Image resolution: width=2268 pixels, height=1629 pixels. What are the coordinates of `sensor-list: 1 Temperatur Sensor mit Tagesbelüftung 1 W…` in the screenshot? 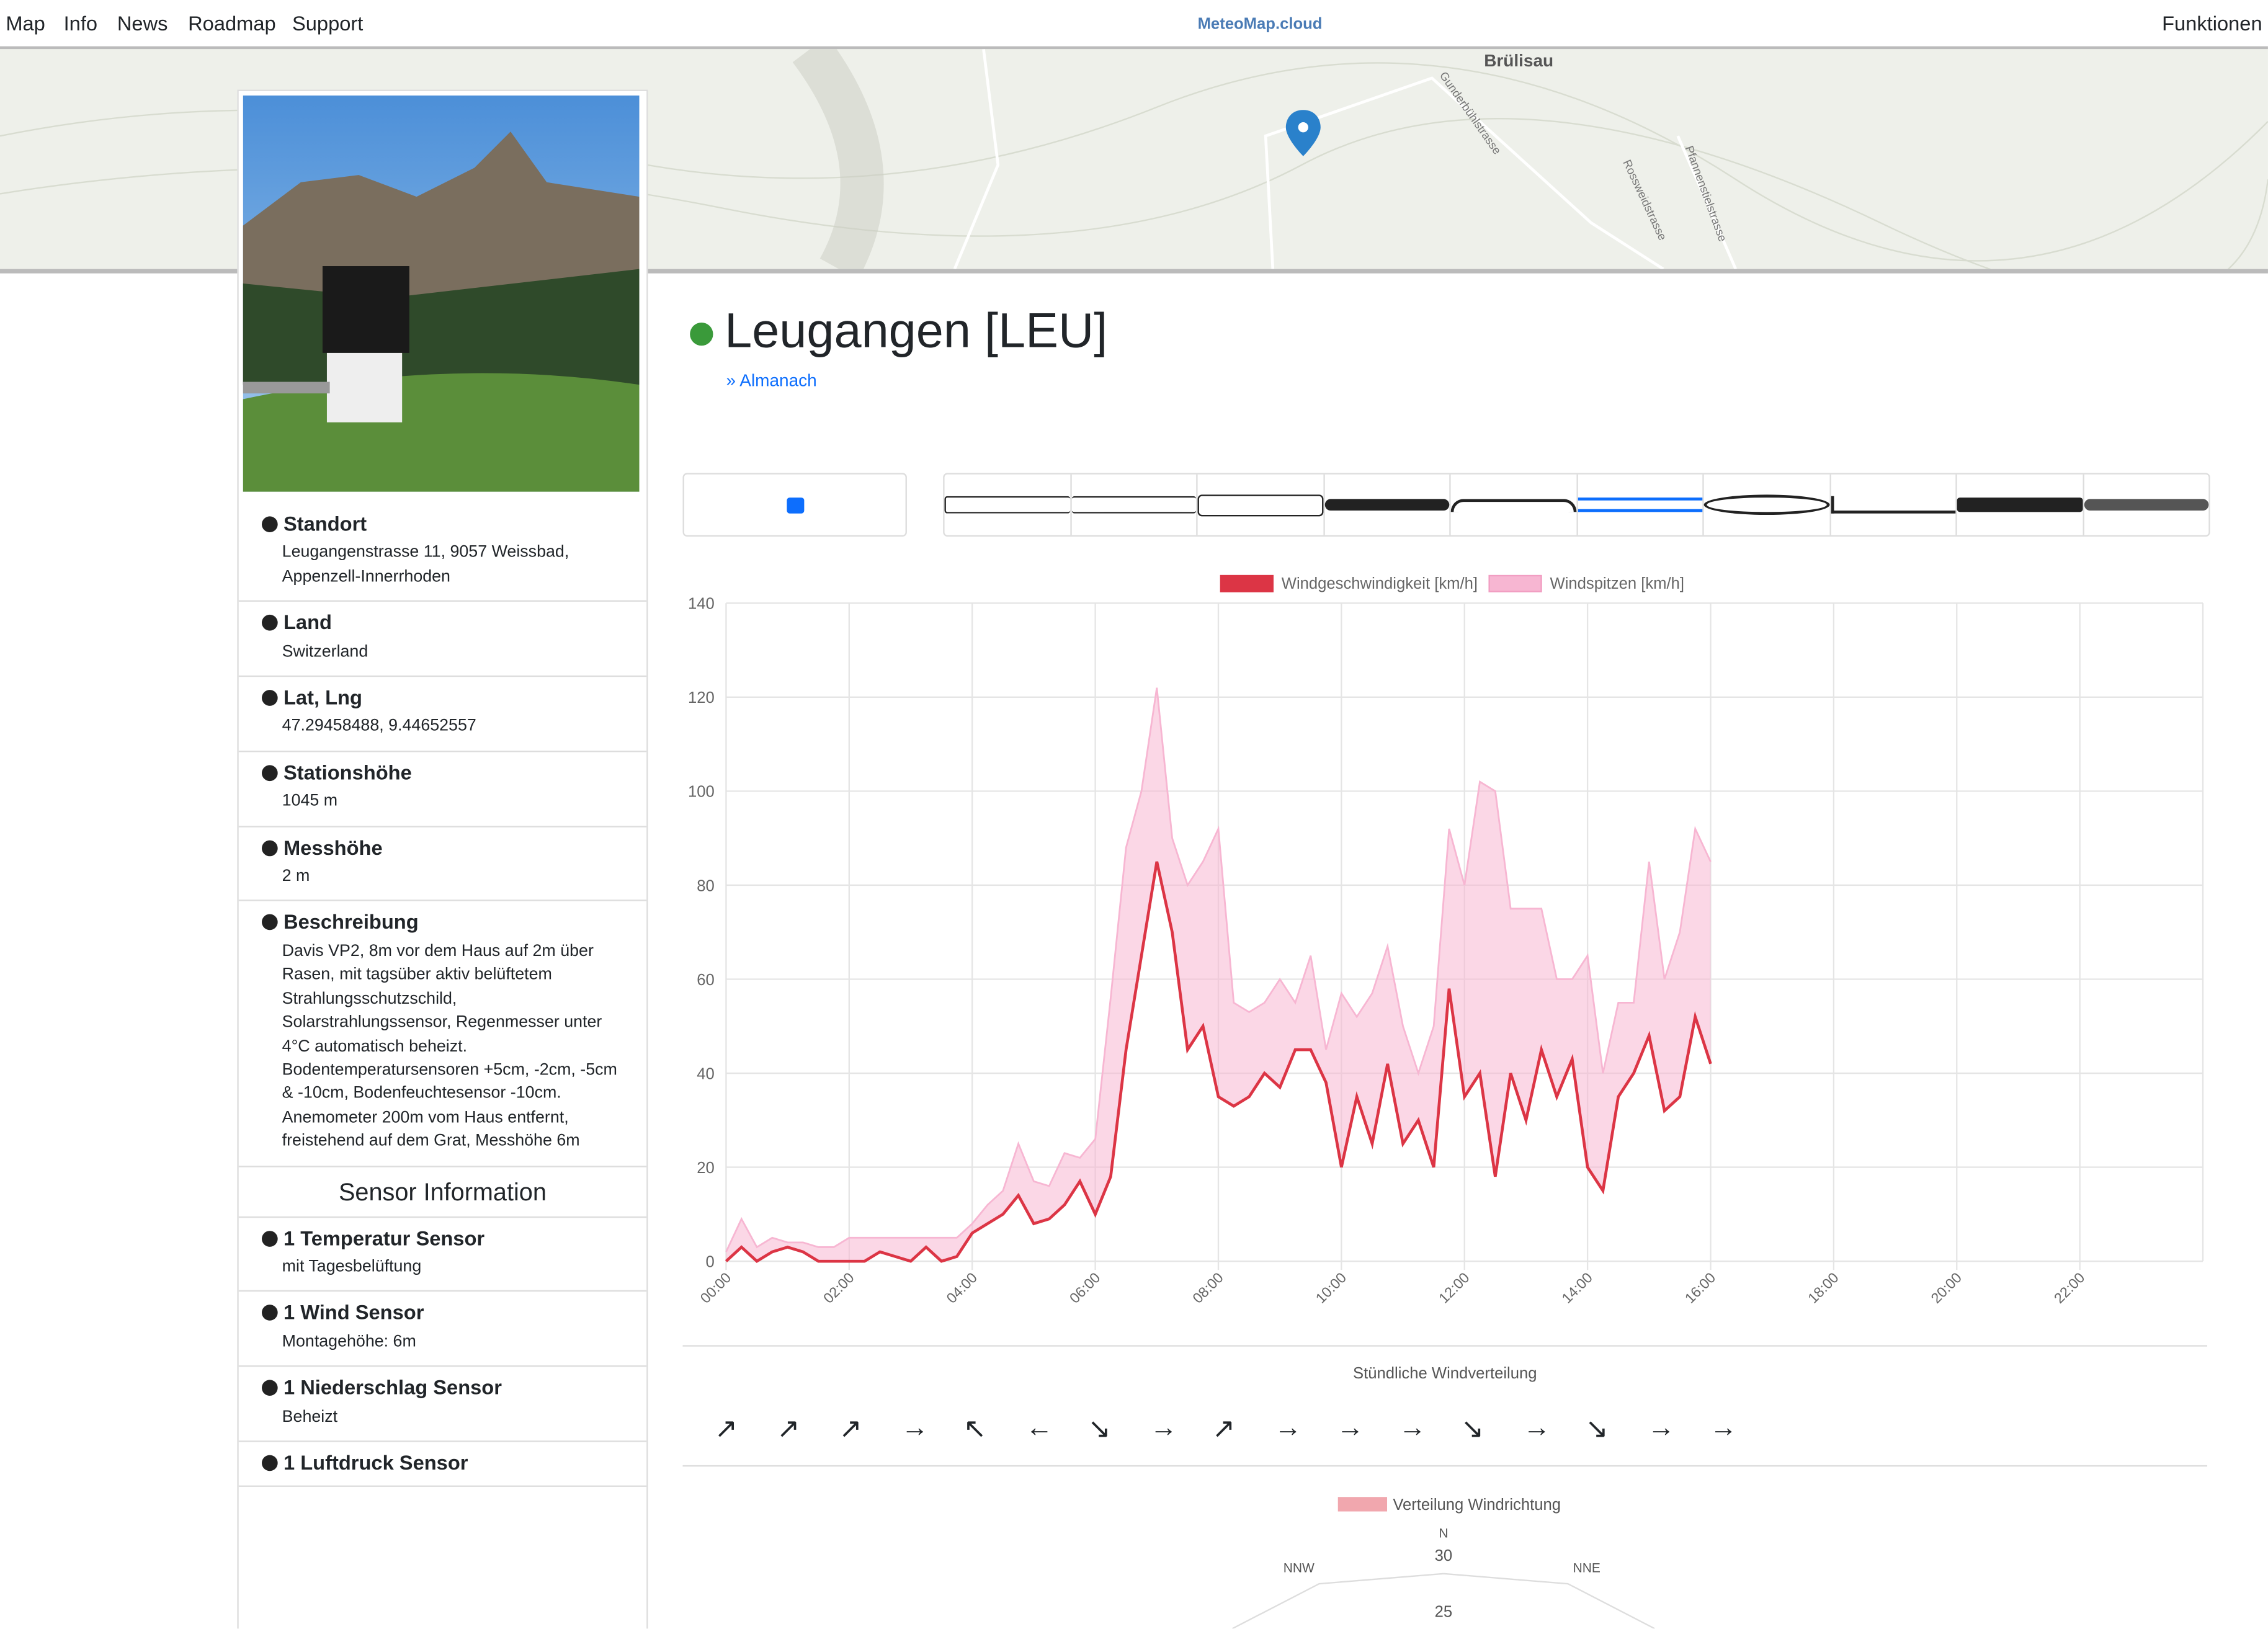 It's located at (442, 1353).